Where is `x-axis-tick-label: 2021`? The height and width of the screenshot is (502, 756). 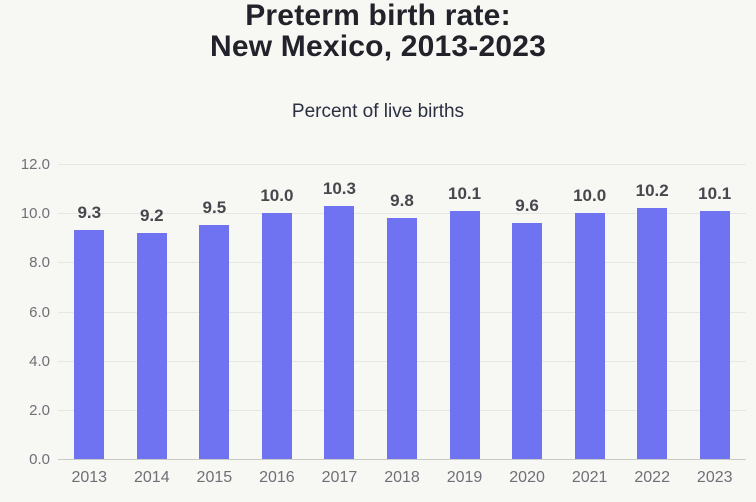 x-axis-tick-label: 2021 is located at coordinates (589, 477).